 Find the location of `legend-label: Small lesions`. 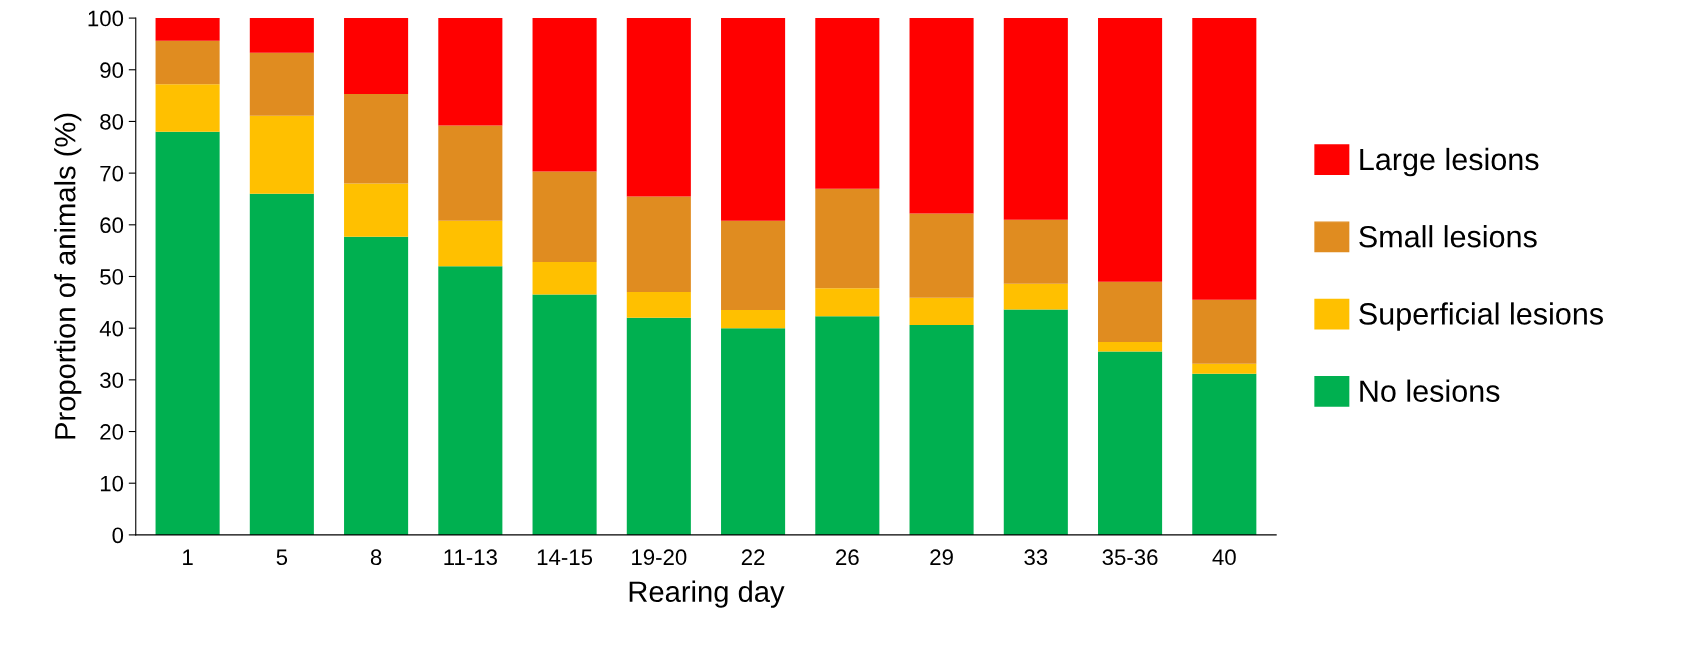

legend-label: Small lesions is located at coordinates (1448, 236).